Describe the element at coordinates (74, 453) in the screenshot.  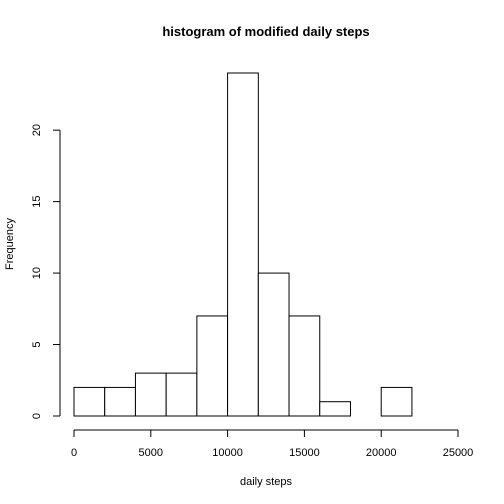
I see `x-tick-label: 0` at that location.